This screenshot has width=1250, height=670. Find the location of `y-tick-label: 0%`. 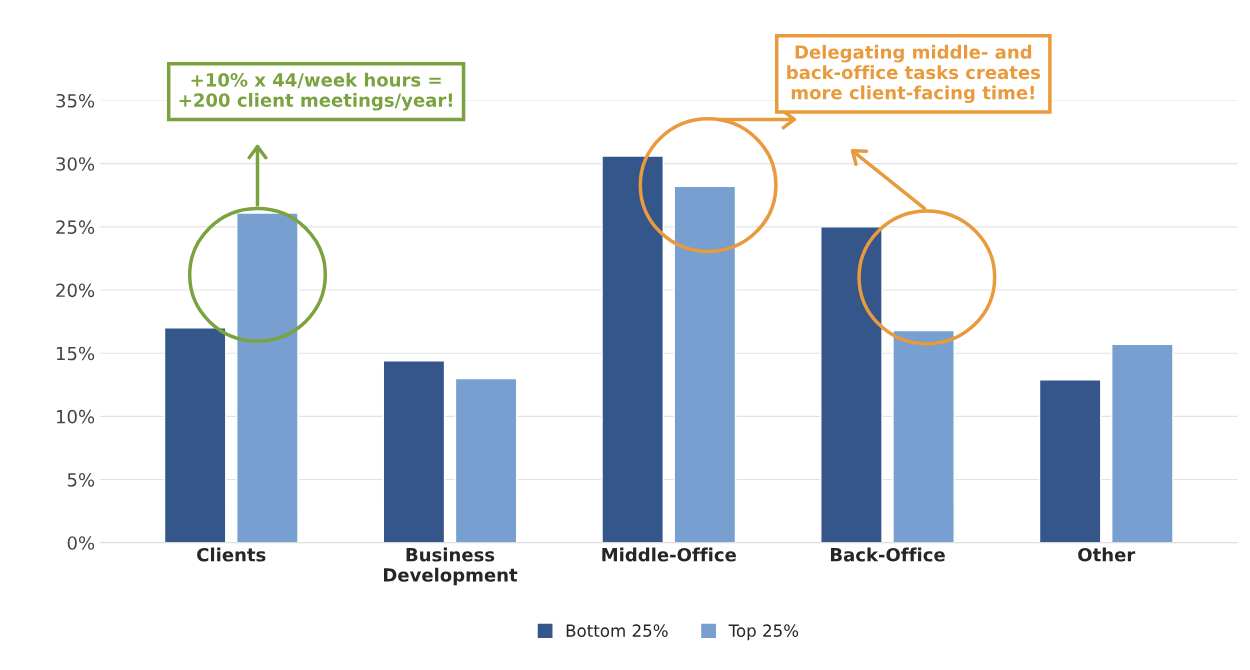

y-tick-label: 0% is located at coordinates (81, 543).